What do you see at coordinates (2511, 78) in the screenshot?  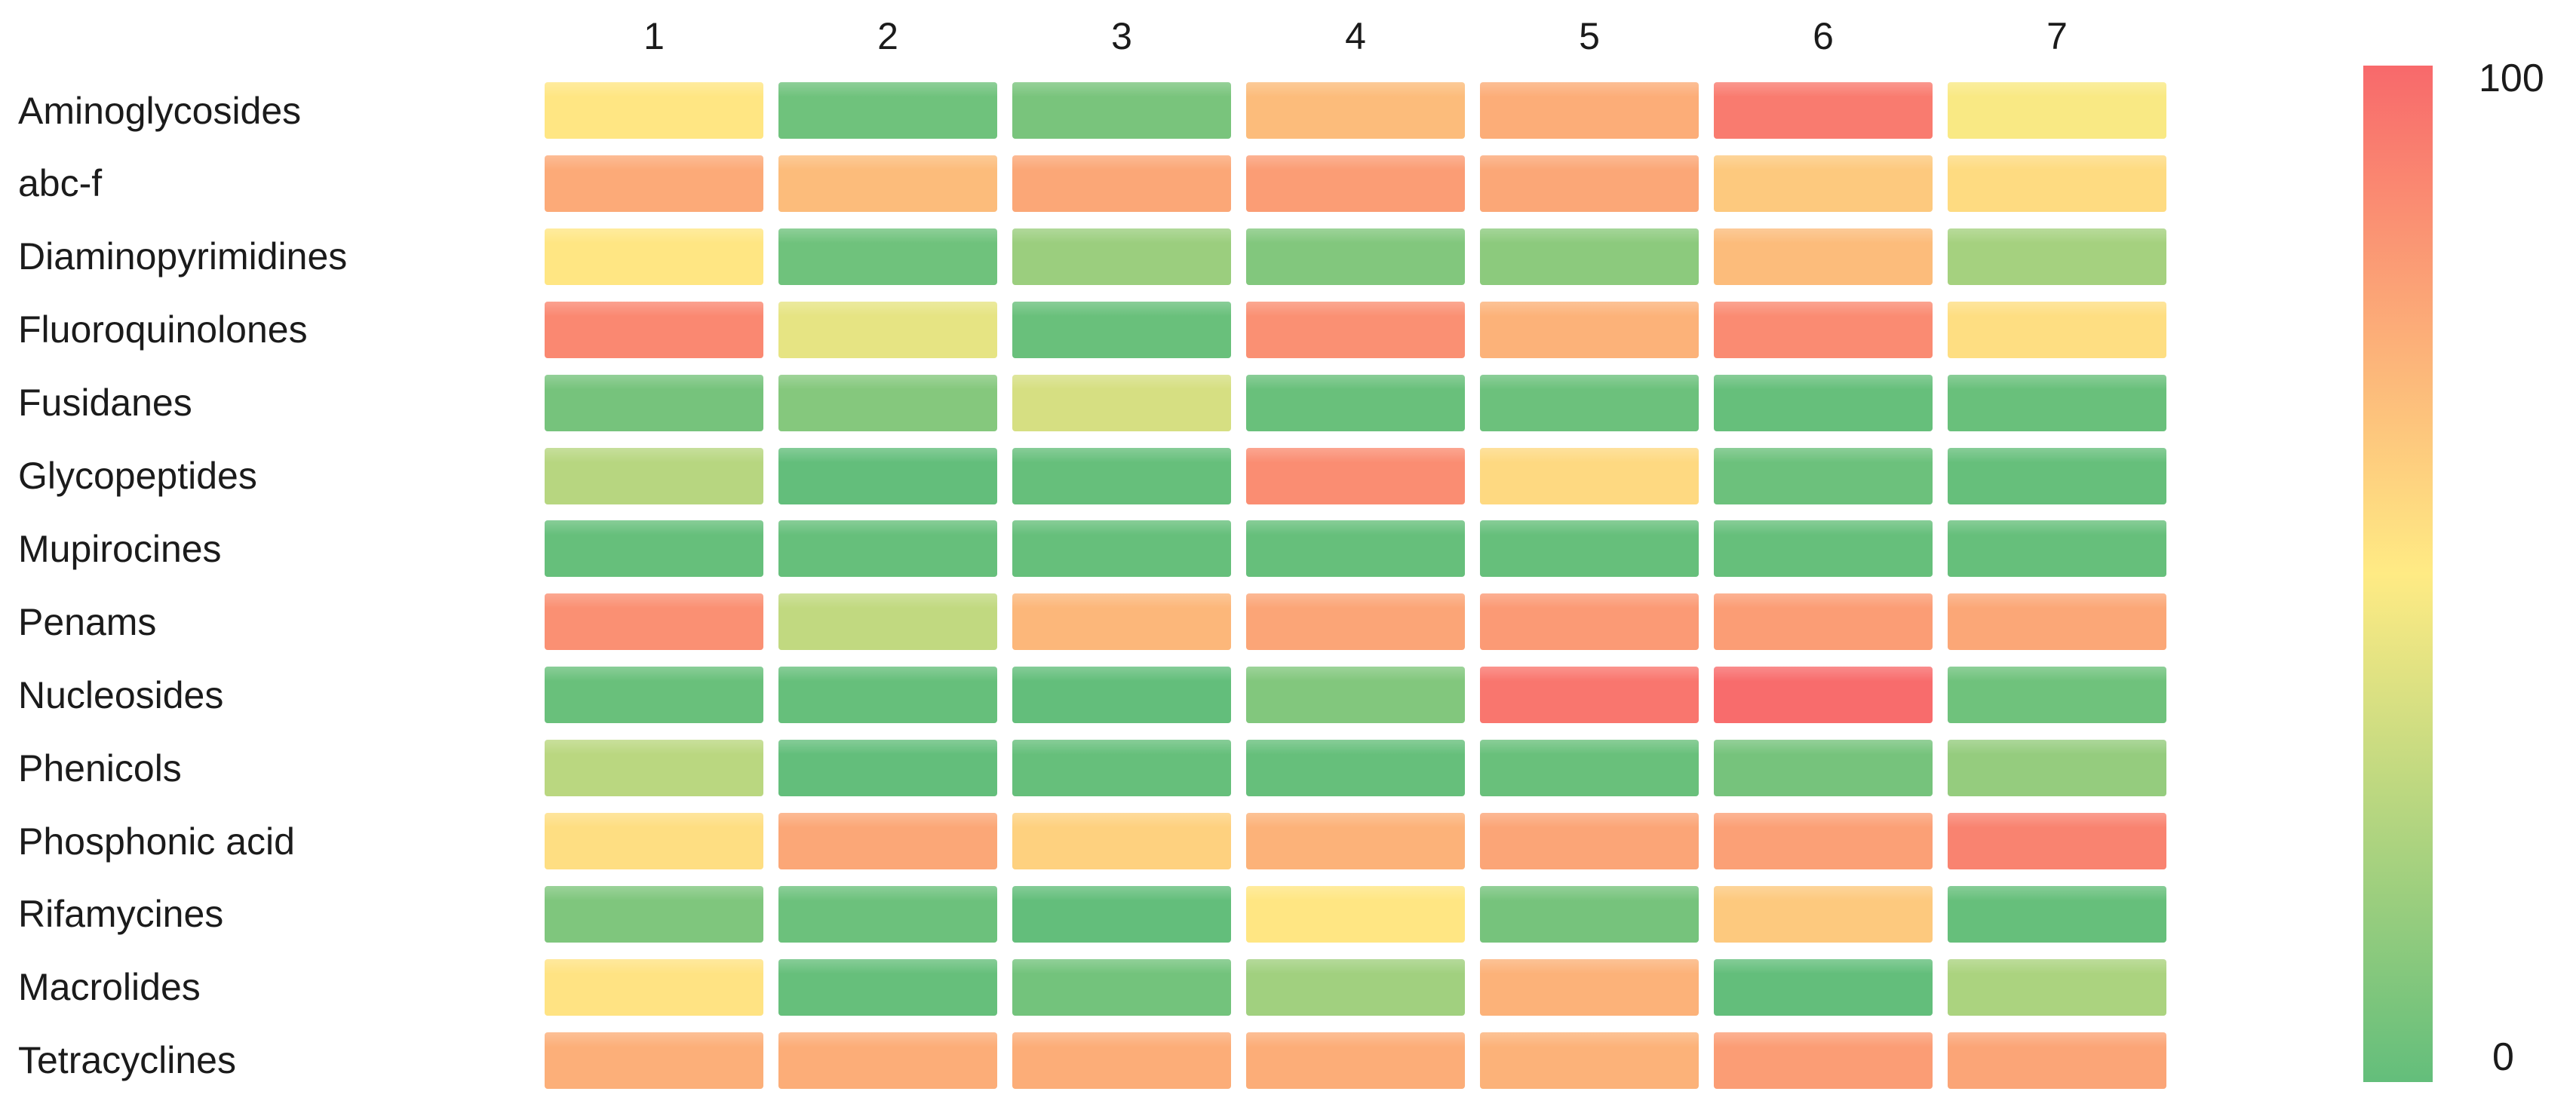 I see `colorbar-max-label: 100` at bounding box center [2511, 78].